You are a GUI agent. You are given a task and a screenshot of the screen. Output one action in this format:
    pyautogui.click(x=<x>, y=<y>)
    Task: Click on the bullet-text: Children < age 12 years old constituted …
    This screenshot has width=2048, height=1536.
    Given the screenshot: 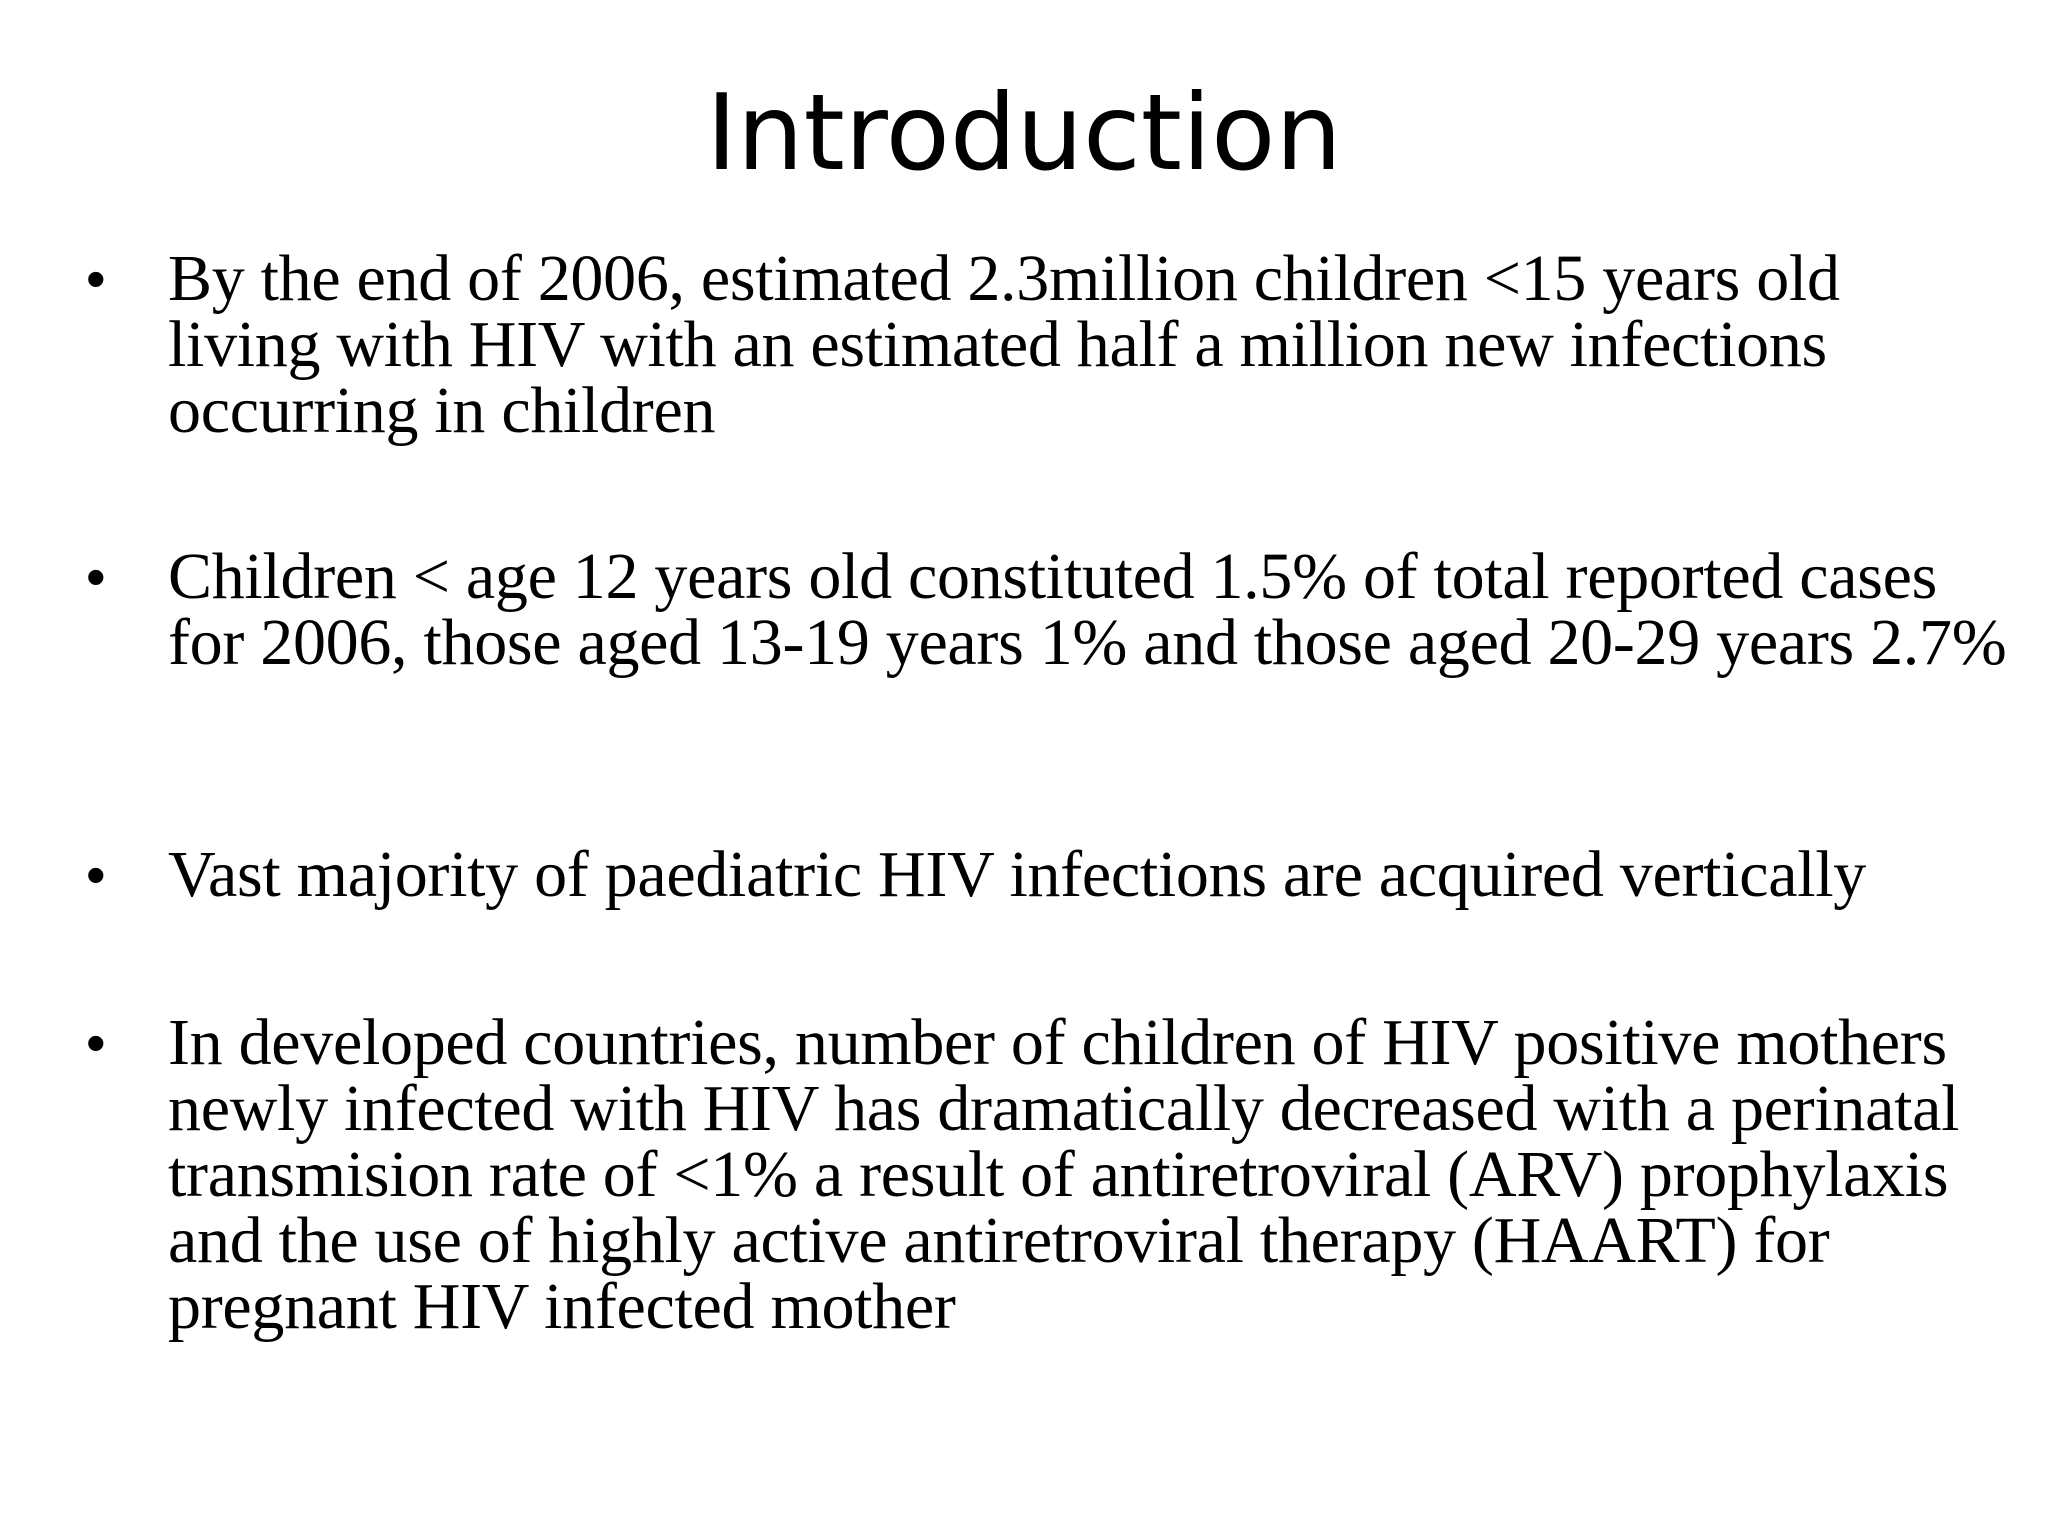 What is the action you would take?
    pyautogui.click(x=1087, y=609)
    